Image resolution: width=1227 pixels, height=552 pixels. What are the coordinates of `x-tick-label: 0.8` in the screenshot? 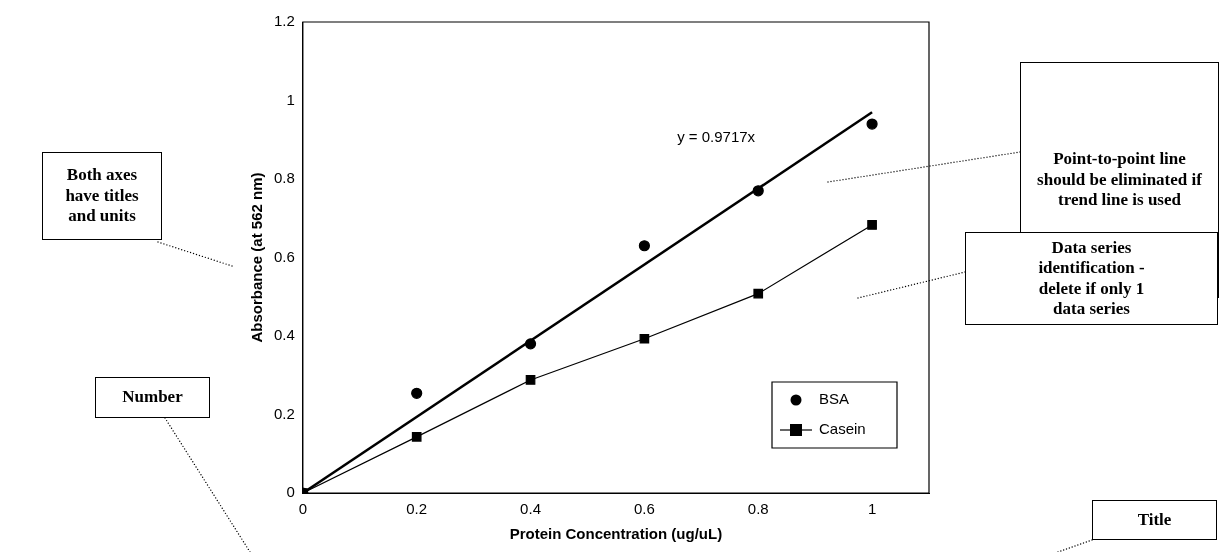 It's located at (758, 509).